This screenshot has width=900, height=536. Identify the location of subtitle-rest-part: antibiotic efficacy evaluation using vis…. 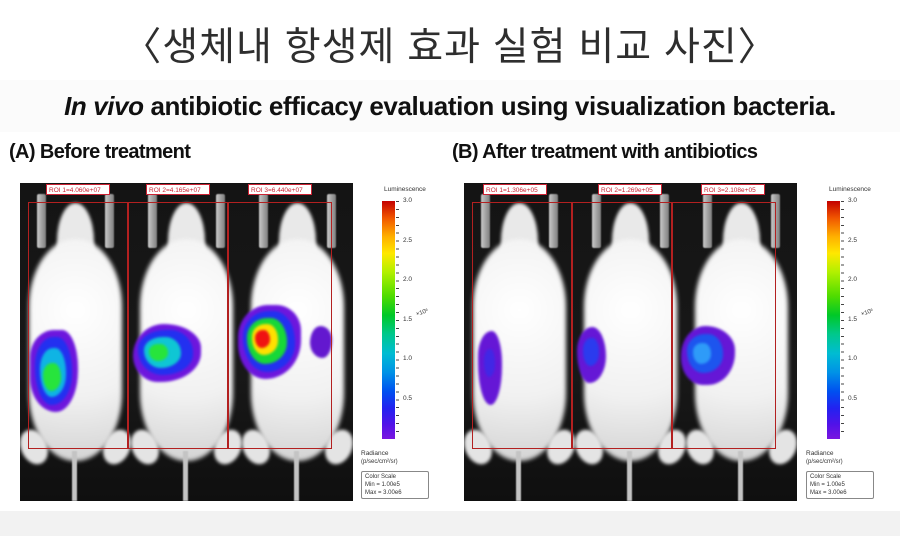
(489, 105).